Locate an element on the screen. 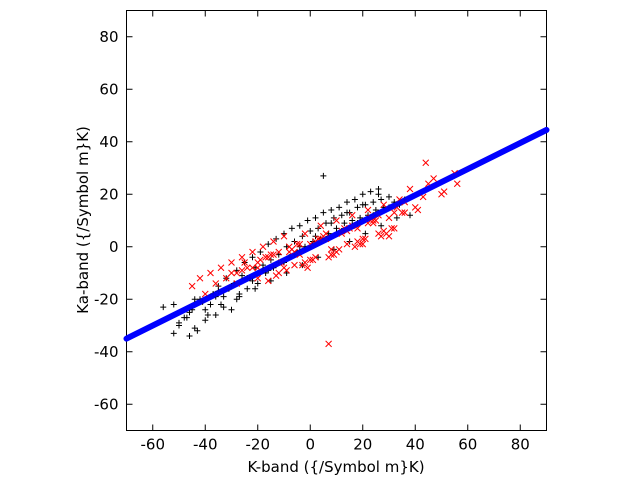  y-tick-label: -60 is located at coordinates (106, 404).